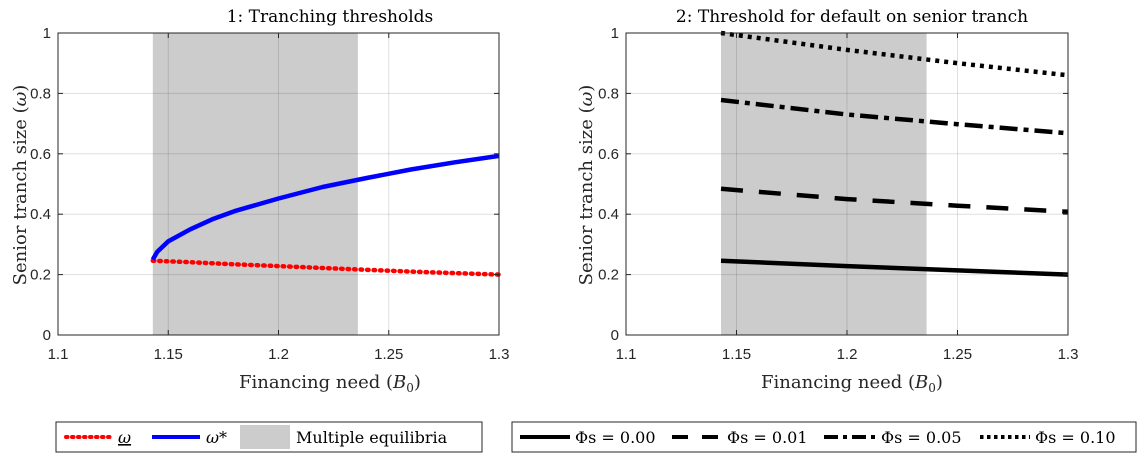 This screenshot has height=454, width=1139. I want to click on legend-label-multiple-equilibria: Multiple equilibria, so click(372, 437).